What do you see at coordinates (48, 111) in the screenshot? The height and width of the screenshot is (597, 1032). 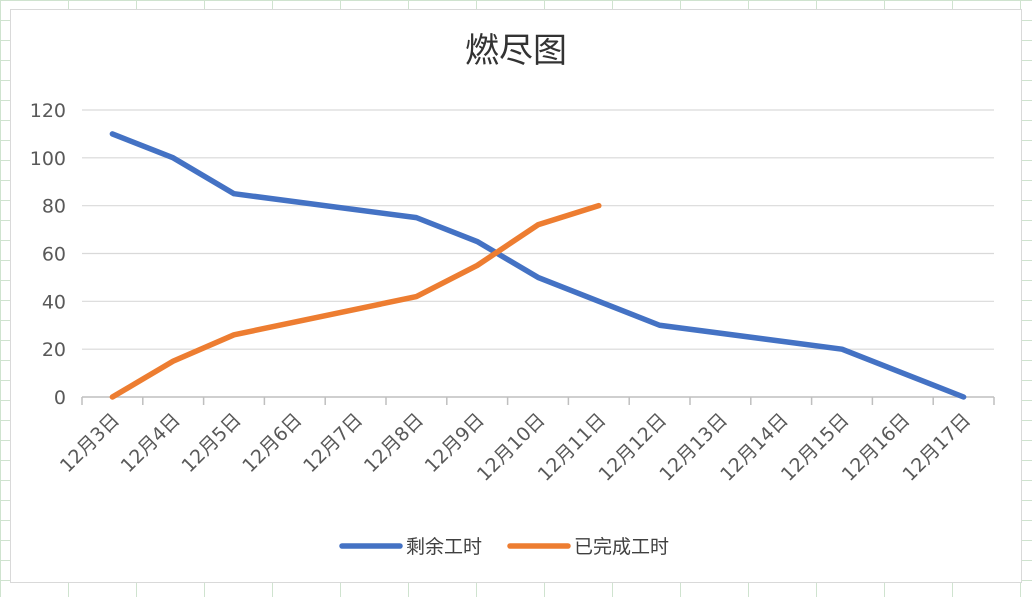 I see `y-tick-label: 120` at bounding box center [48, 111].